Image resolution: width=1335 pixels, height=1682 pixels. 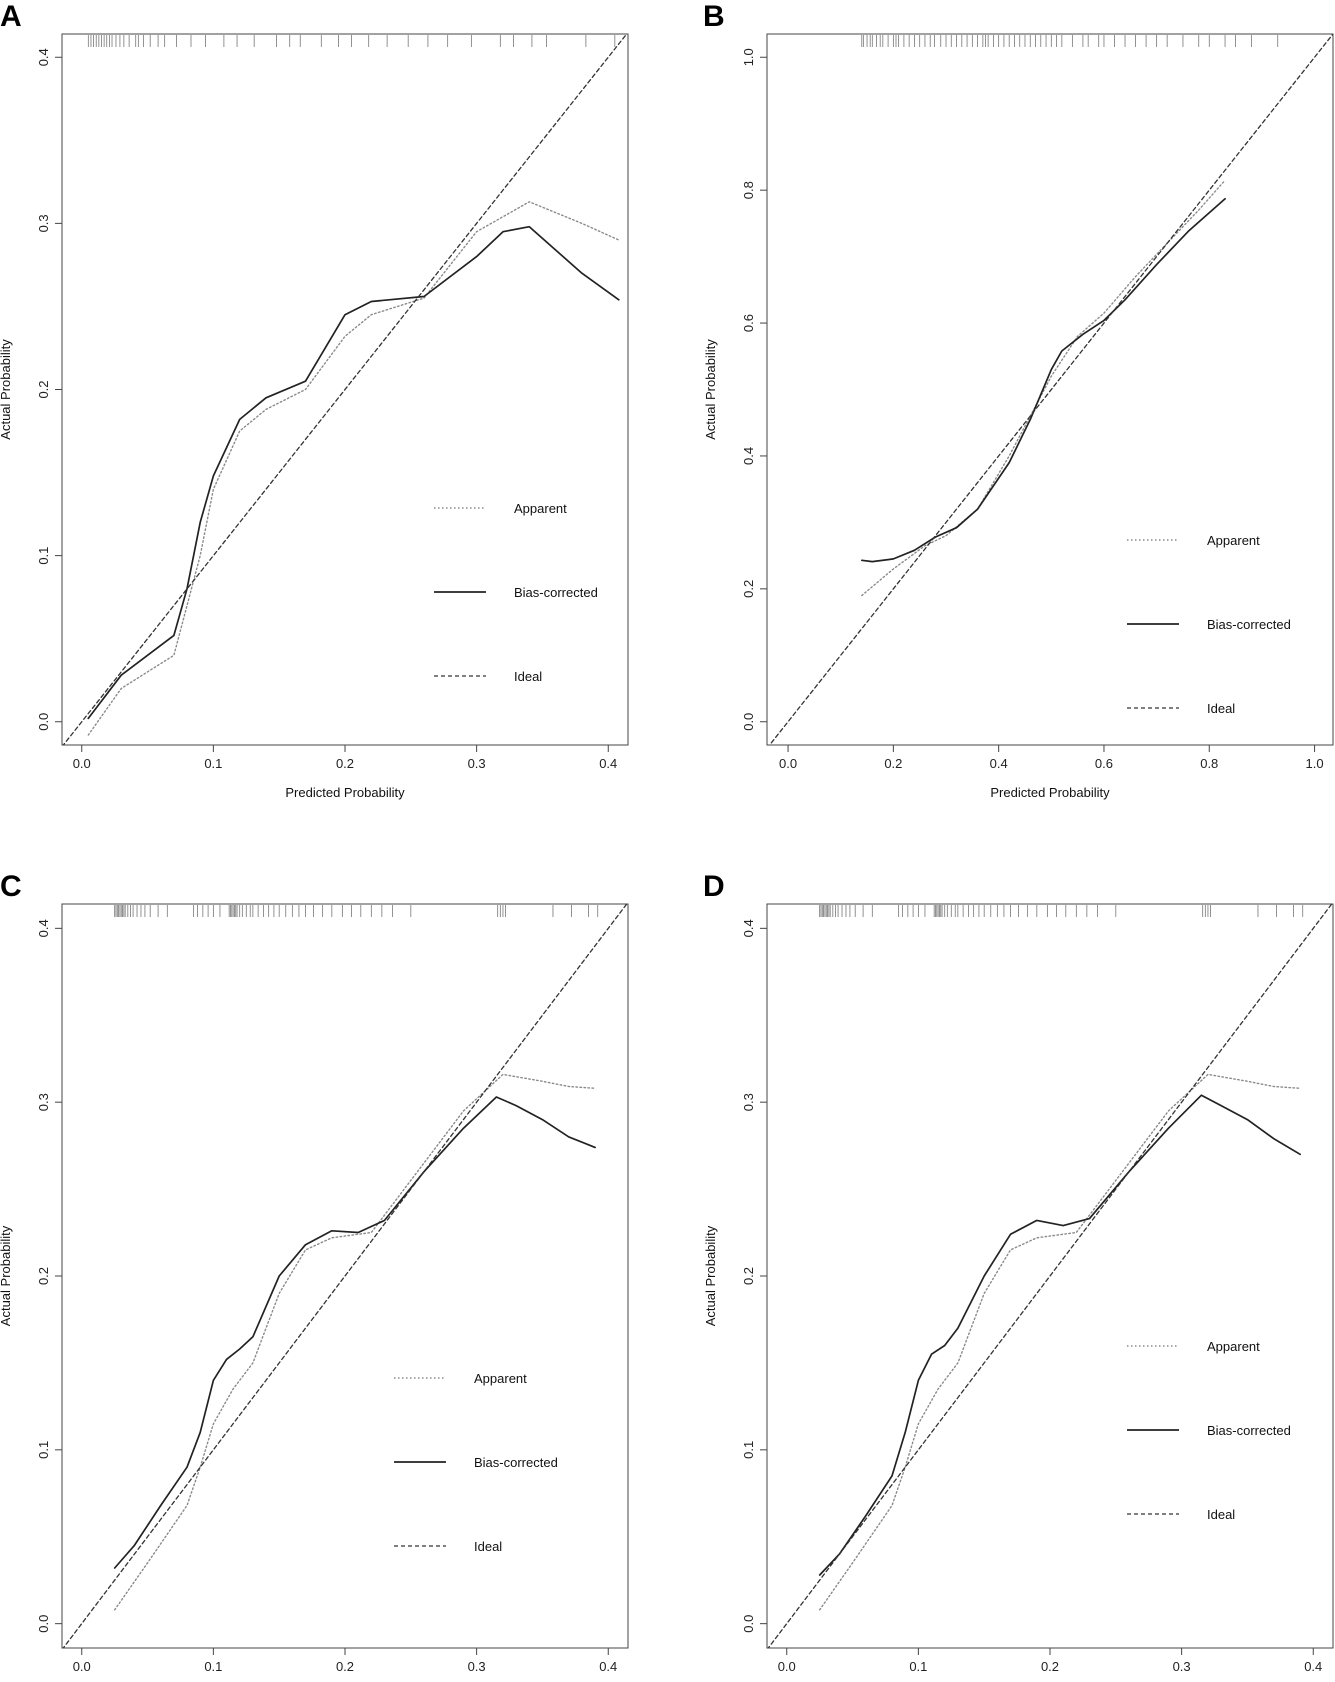 I want to click on y-tick-label: 1.0, so click(x=748, y=57).